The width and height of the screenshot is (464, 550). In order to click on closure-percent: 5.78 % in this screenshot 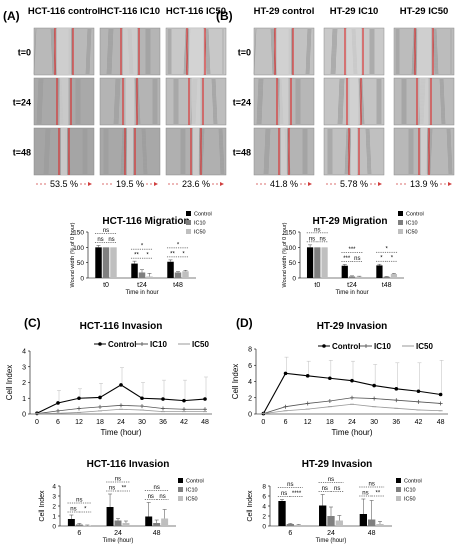, I will do `click(354, 184)`.